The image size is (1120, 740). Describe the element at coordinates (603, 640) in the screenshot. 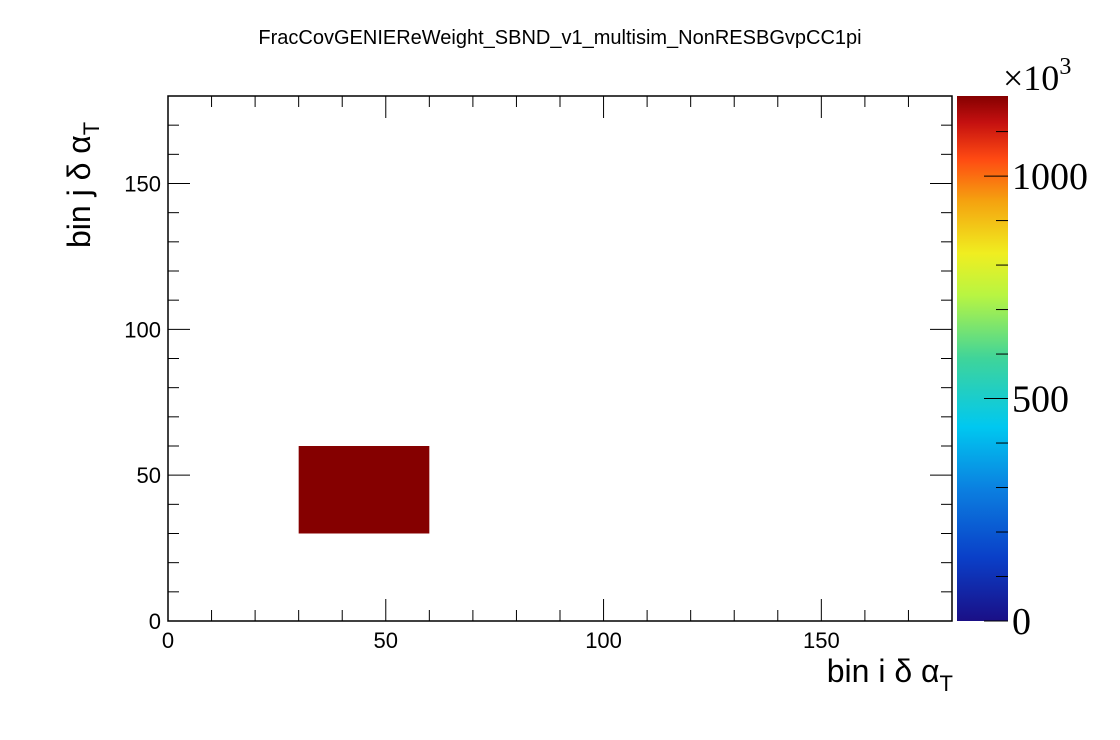

I see `x-tick-label-100: 100` at that location.